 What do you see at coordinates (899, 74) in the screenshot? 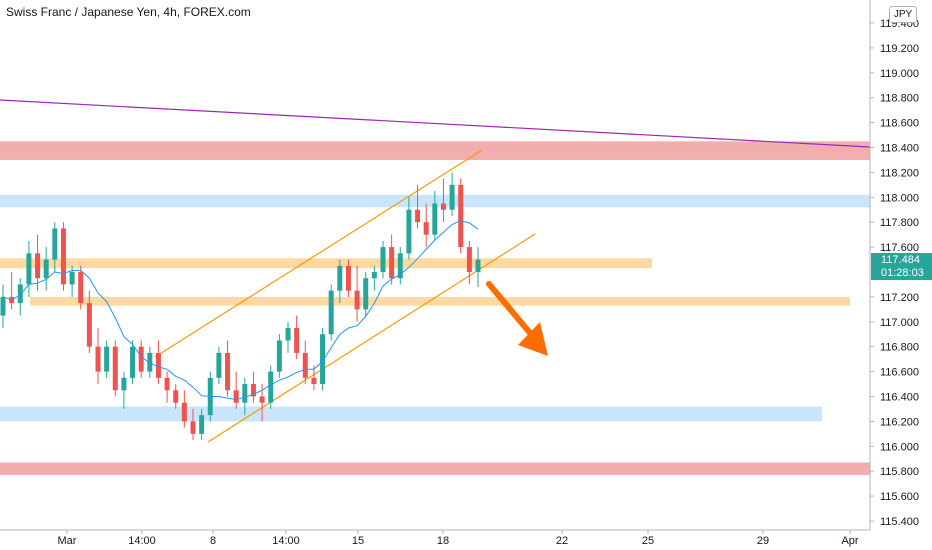
I see `price-tick-label: 119.000` at bounding box center [899, 74].